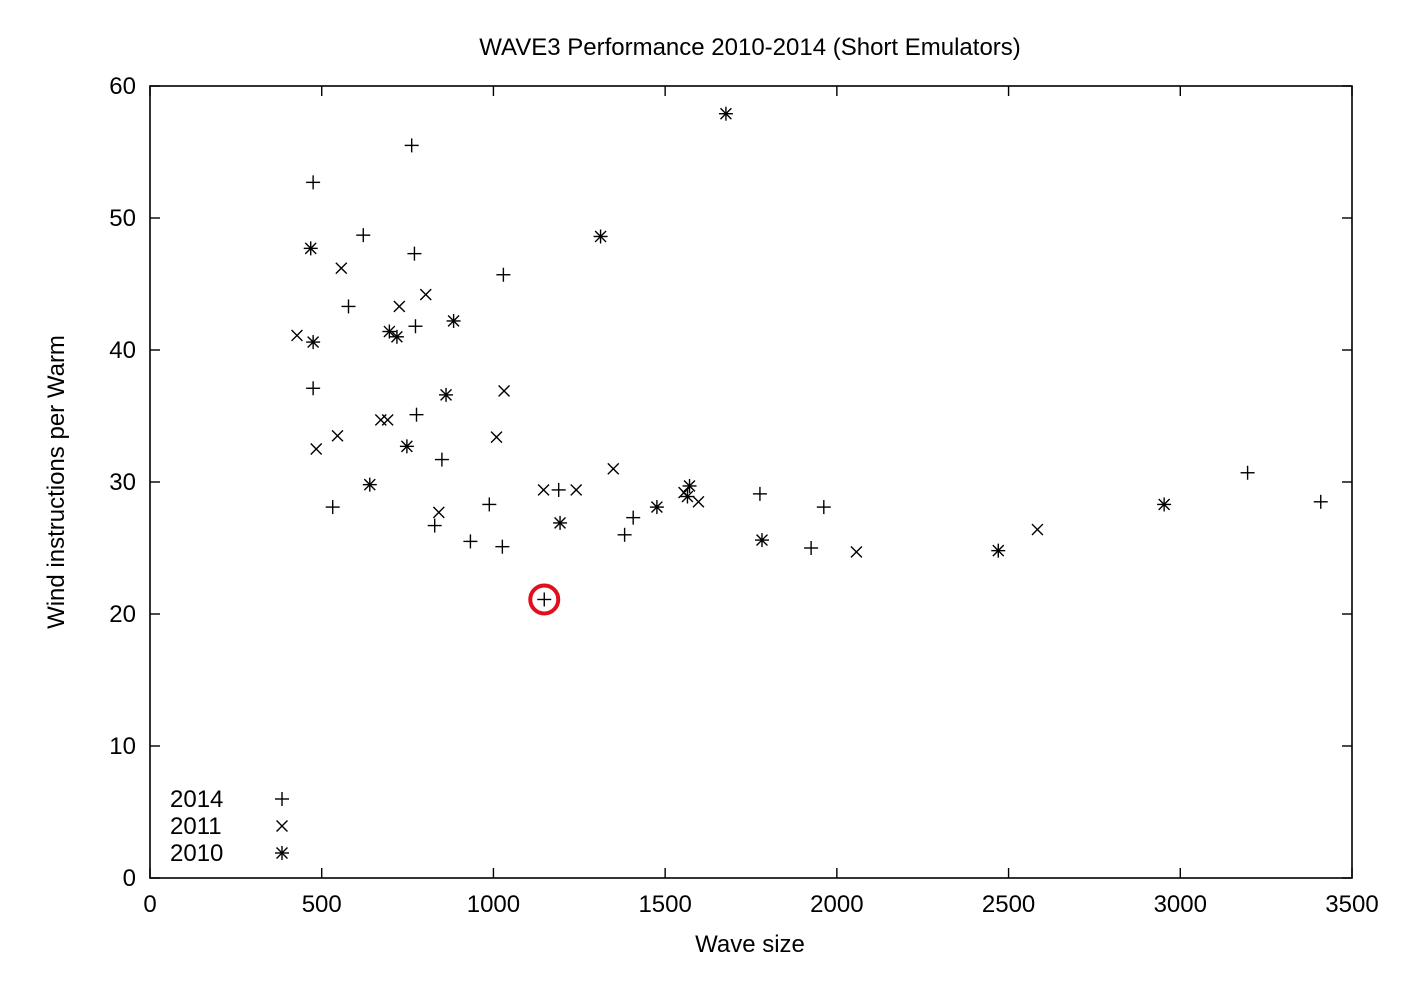 Image resolution: width=1422 pixels, height=990 pixels. I want to click on y-axis-label: Wind instructions per Warm, so click(56, 482).